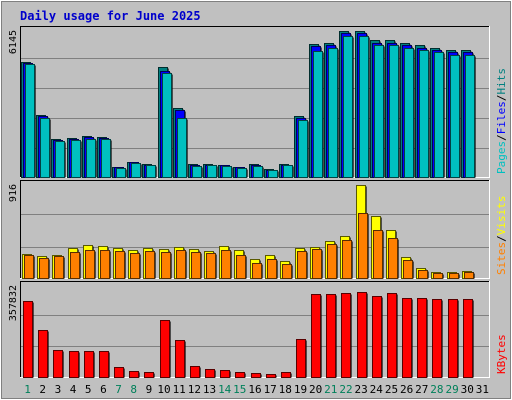 This screenshot has height=400, width=512. I want to click on x-tick-day-9: 9, so click(149, 389).